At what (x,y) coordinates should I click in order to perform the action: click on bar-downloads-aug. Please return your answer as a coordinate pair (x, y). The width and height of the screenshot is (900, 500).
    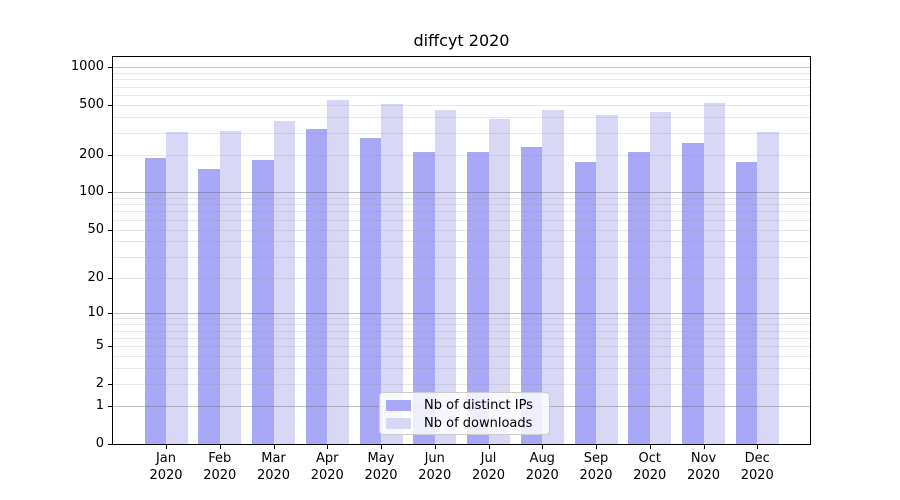
    Looking at the image, I should click on (553, 276).